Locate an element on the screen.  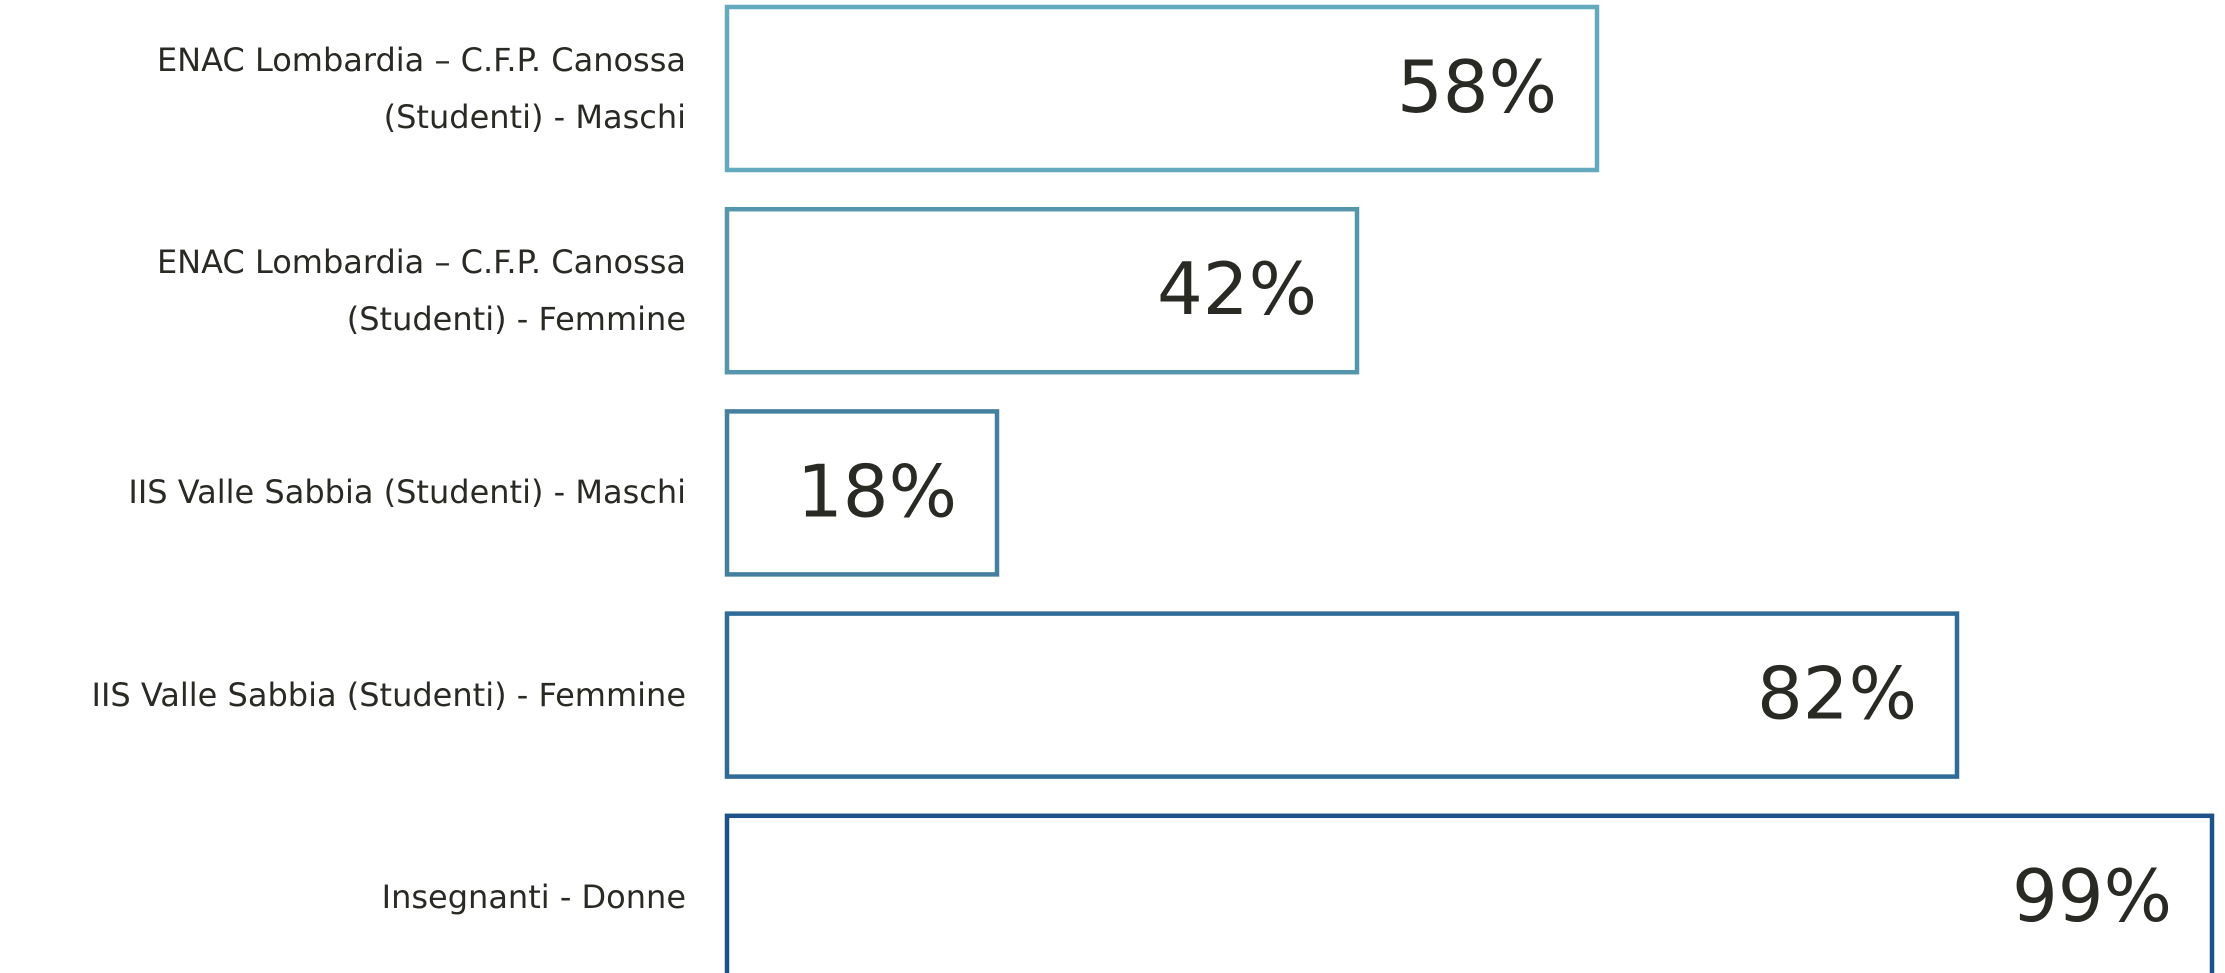
category-label: IIS Valle Sabbia (Studenti) - Maschi is located at coordinates (407, 492).